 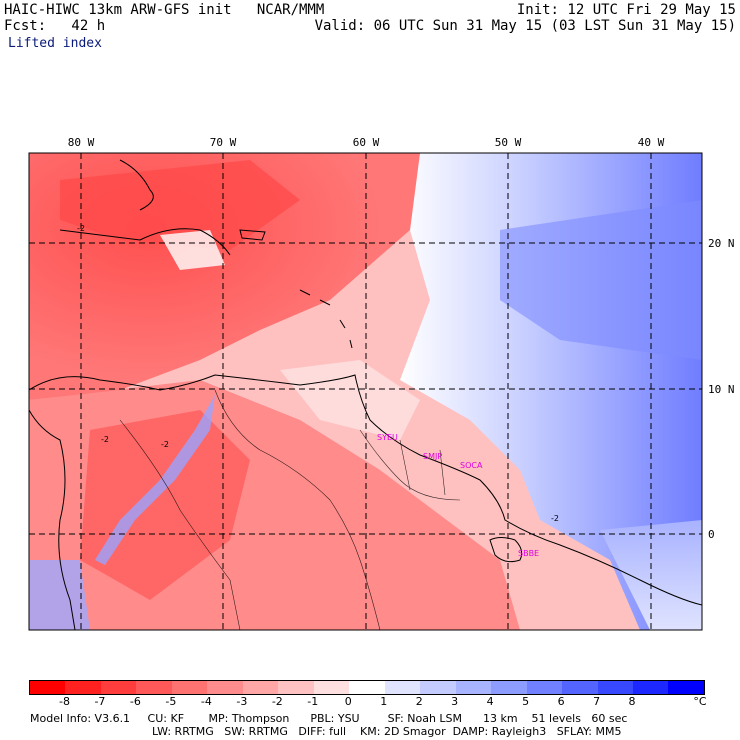 I want to click on colorbar-tick-label: 7, so click(x=597, y=701).